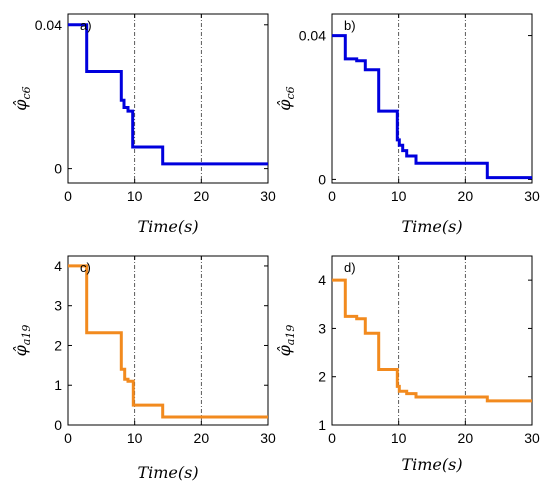 Image resolution: width=550 pixels, height=490 pixels. What do you see at coordinates (350, 267) in the screenshot?
I see `panel-label: d)` at bounding box center [350, 267].